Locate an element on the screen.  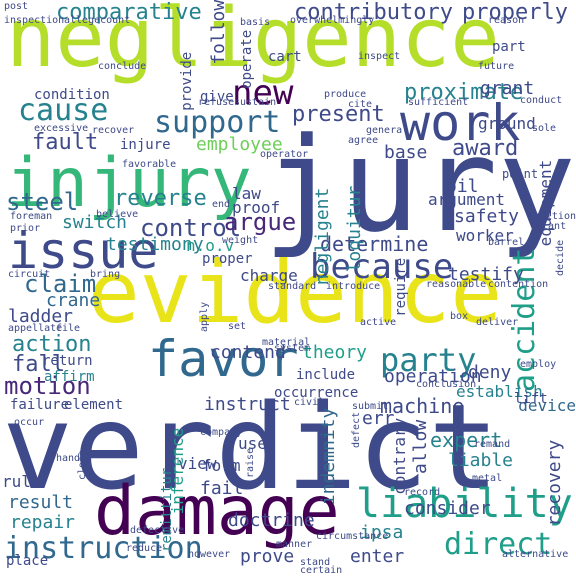
word-recover: recover is located at coordinates (113, 130).